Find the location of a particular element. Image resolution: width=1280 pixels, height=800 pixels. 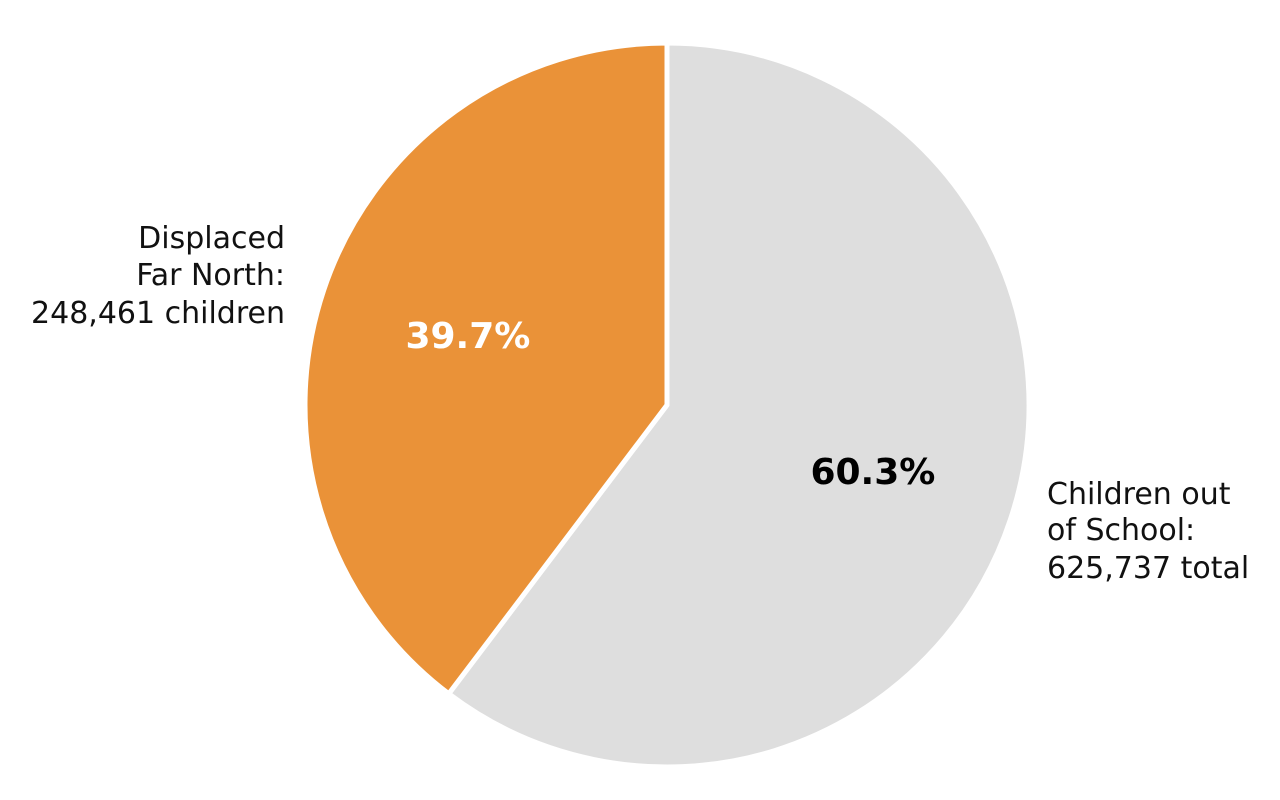

category-label-line: of School: is located at coordinates (1121, 530).